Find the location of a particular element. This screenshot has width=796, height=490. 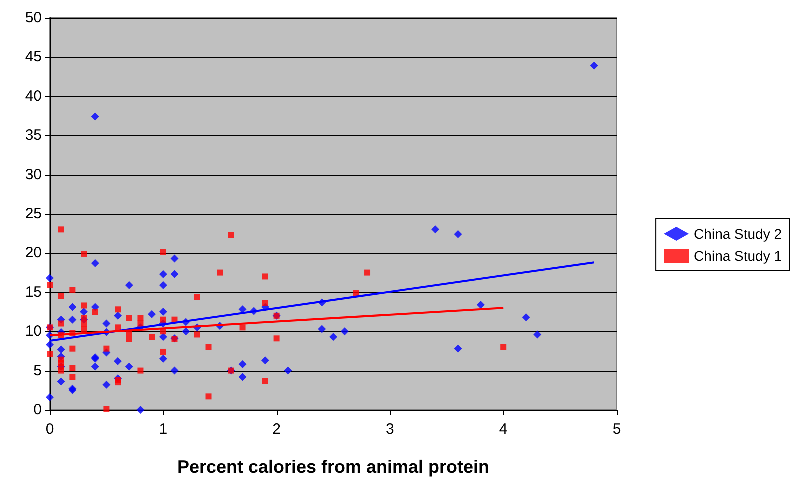

x-axis-title: Percent calories from animal protein is located at coordinates (333, 467).